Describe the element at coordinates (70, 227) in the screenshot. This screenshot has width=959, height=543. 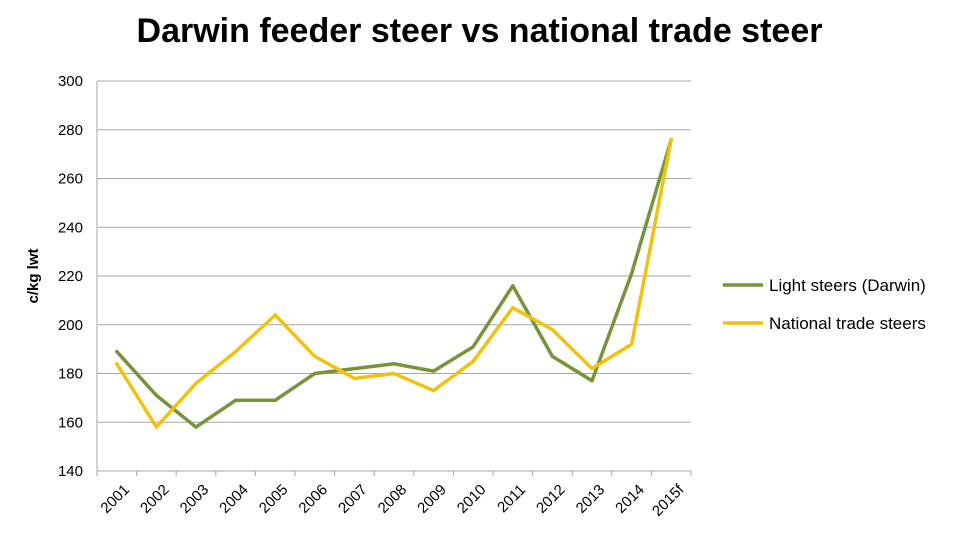
I see `y-tick-label: 240` at that location.